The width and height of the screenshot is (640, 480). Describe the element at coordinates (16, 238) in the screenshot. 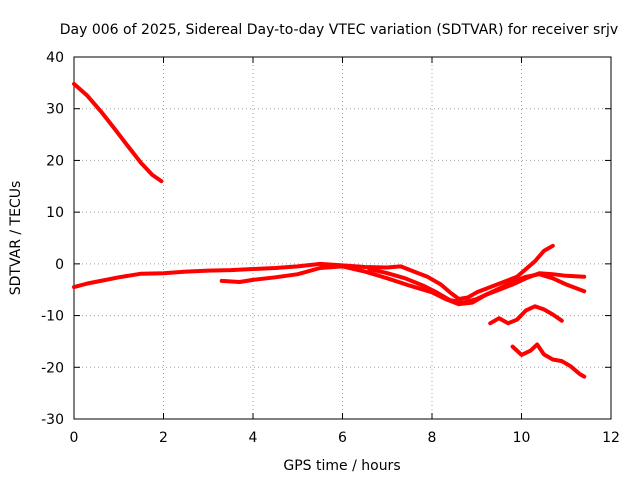

I see `y-axis-label: SDTVAR / TECUs` at that location.